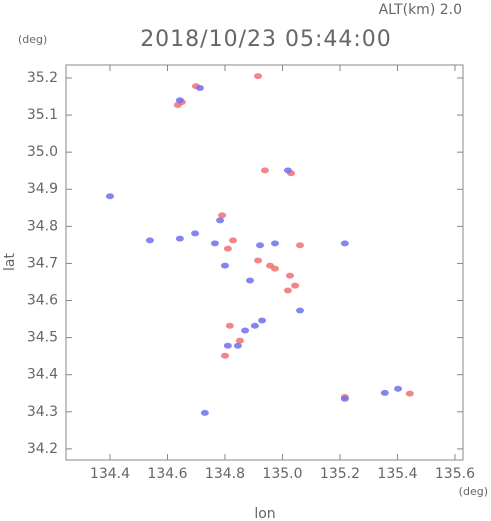 Image resolution: width=491 pixels, height=521 pixels. Describe the element at coordinates (340, 474) in the screenshot. I see `x-tick-label: 135.2` at that location.